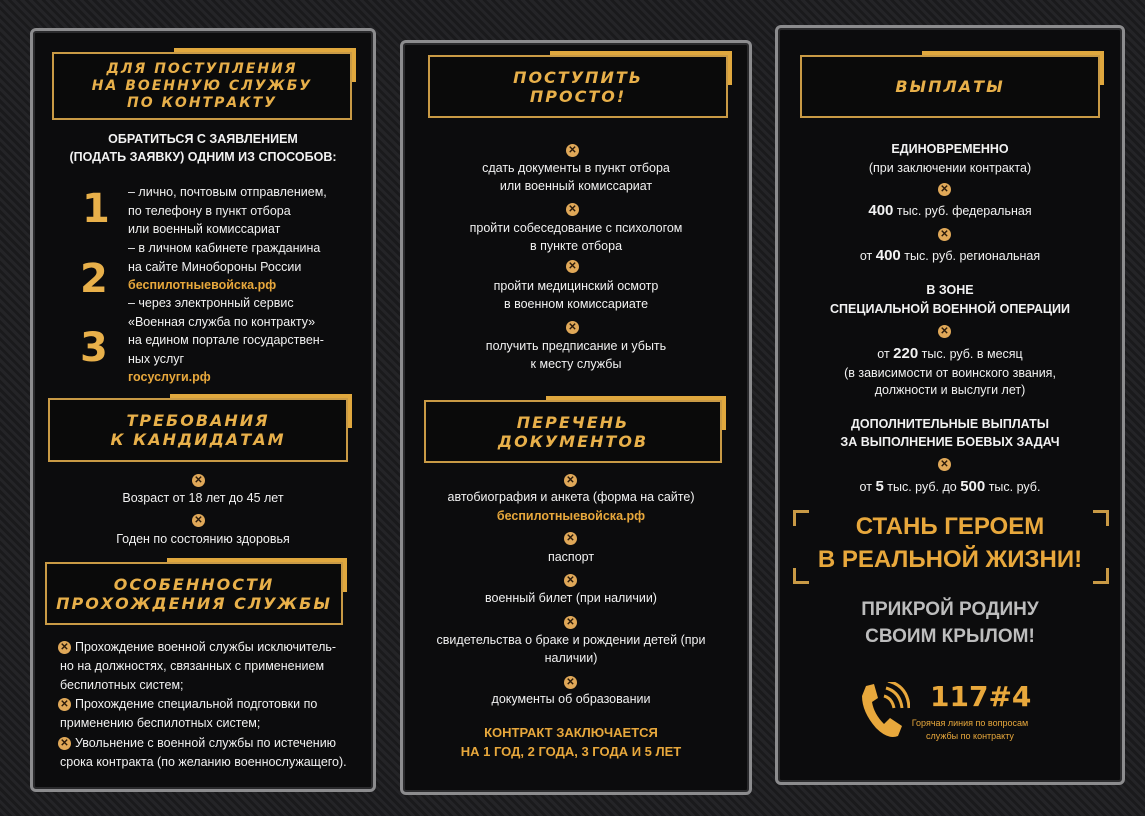 The height and width of the screenshot is (816, 1145). Describe the element at coordinates (169, 377) in the screenshot. I see `gosuslugi-link: госуслуги.рф` at that location.